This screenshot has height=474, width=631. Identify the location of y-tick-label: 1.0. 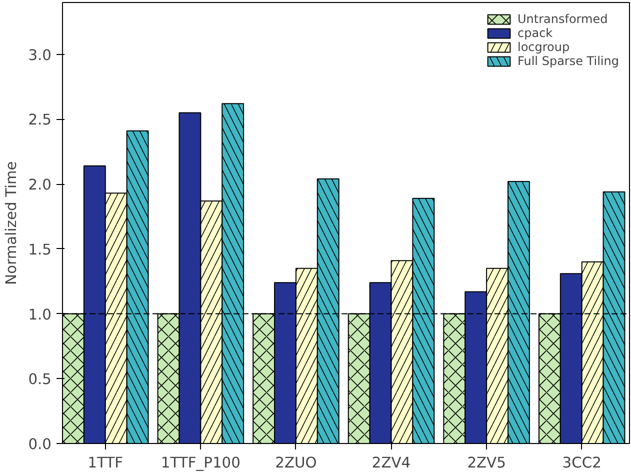
(40, 315).